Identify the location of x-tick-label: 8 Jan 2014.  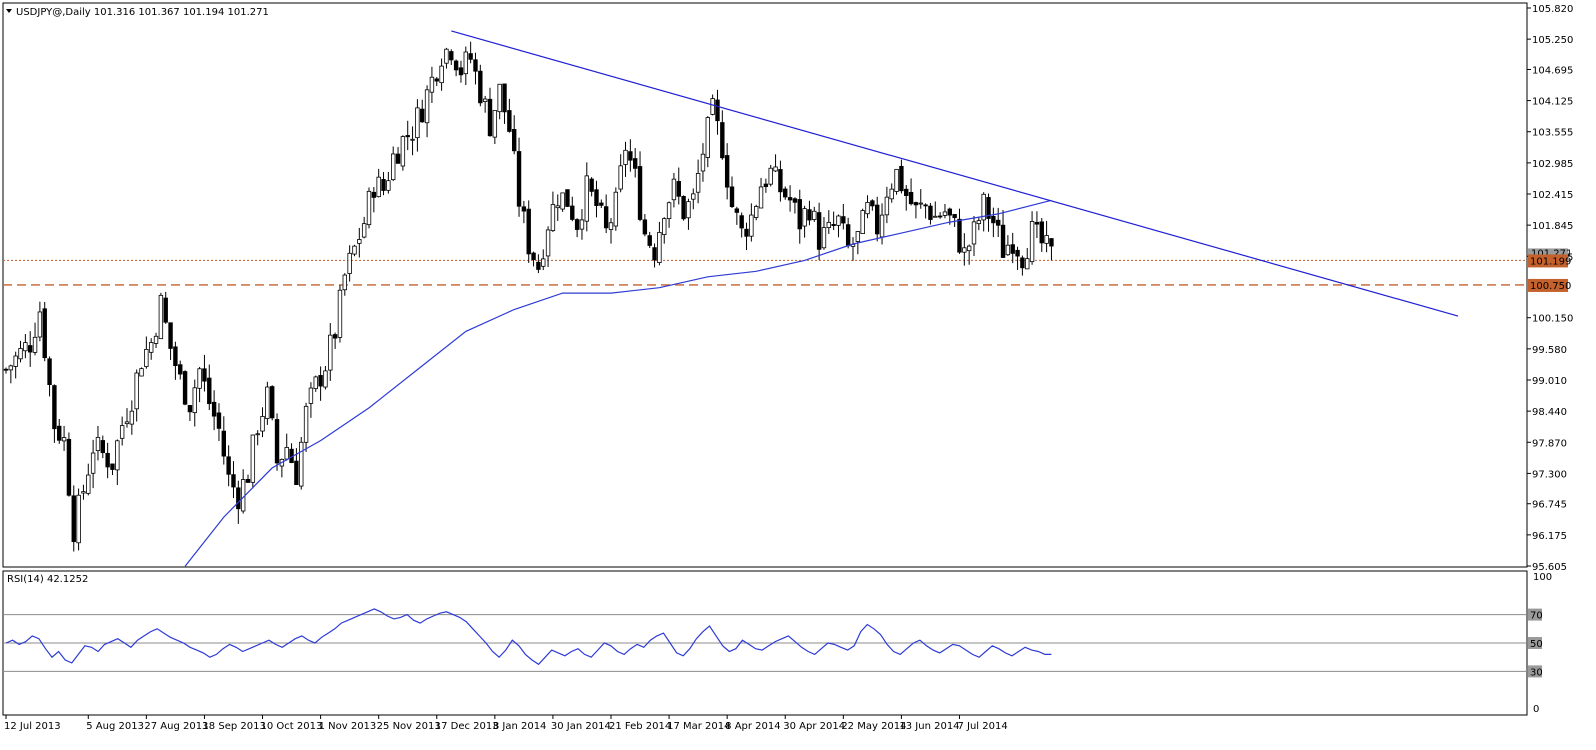
(520, 726).